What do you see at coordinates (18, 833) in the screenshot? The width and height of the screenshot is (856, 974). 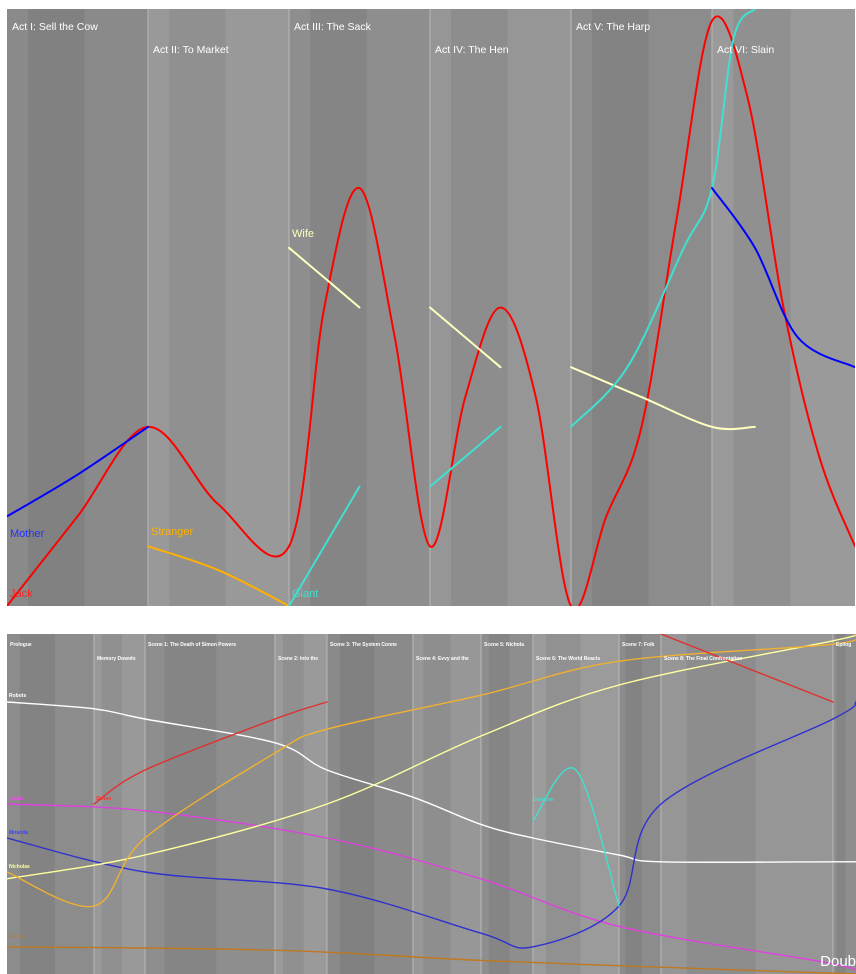 I see `char-label-miranda: Miranda` at bounding box center [18, 833].